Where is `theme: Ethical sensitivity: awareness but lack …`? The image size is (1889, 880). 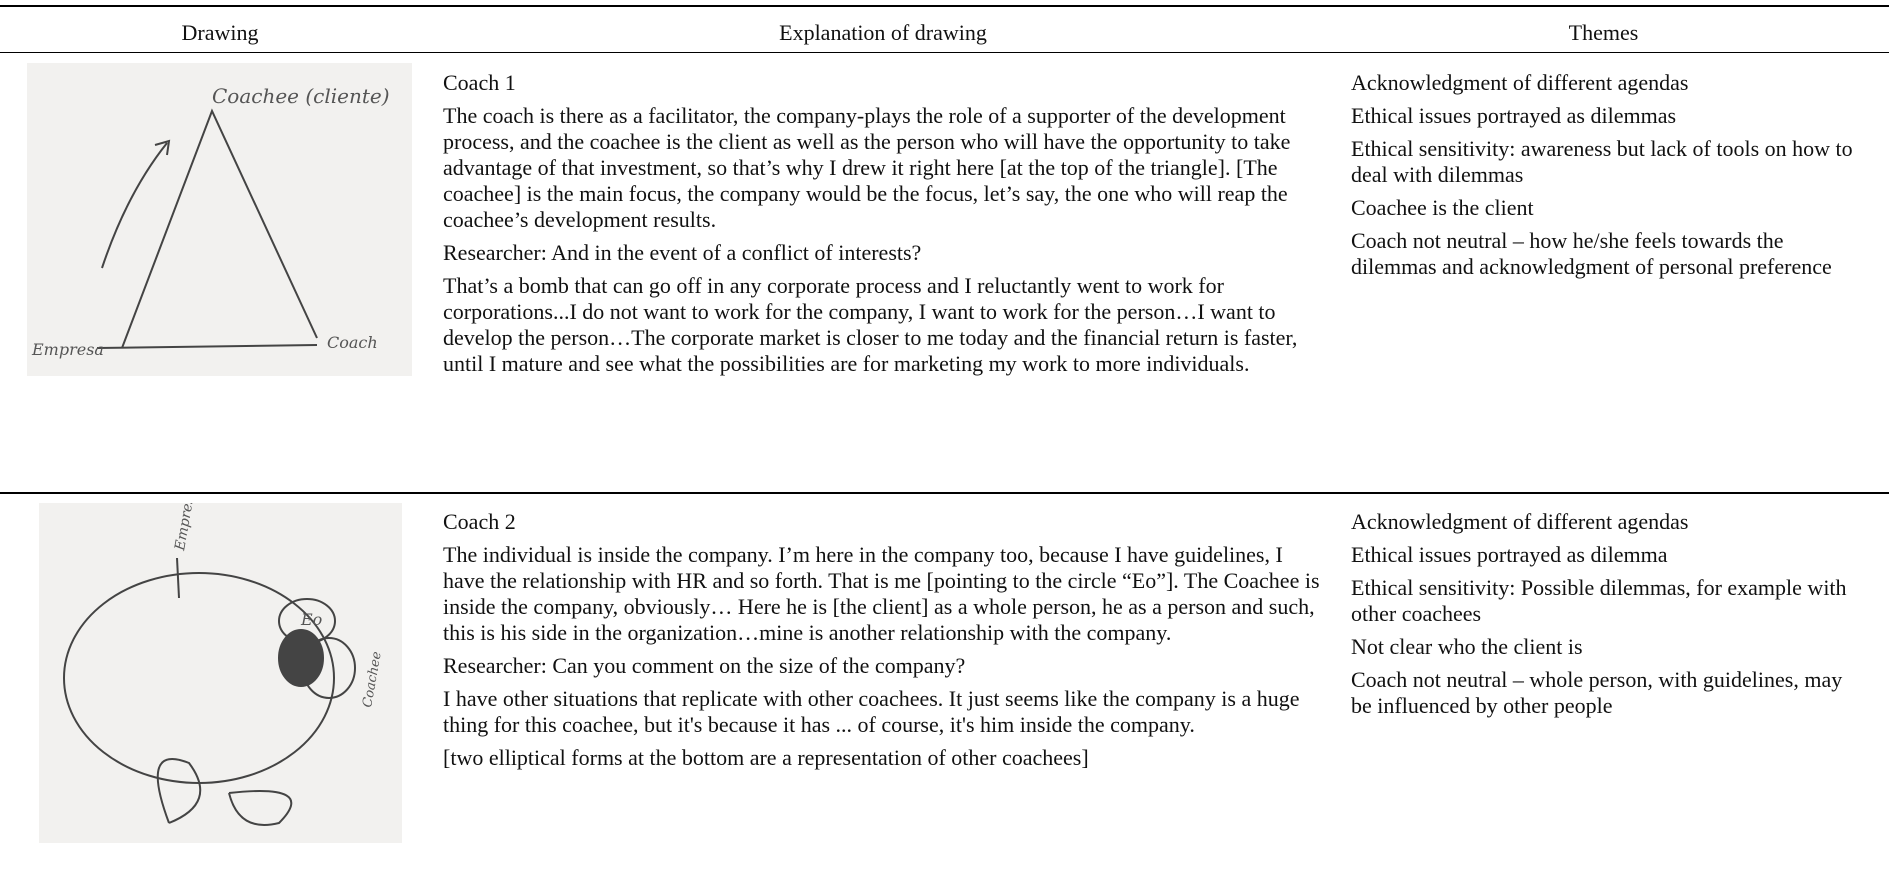
theme: Ethical sensitivity: awareness but lack … is located at coordinates (1602, 161).